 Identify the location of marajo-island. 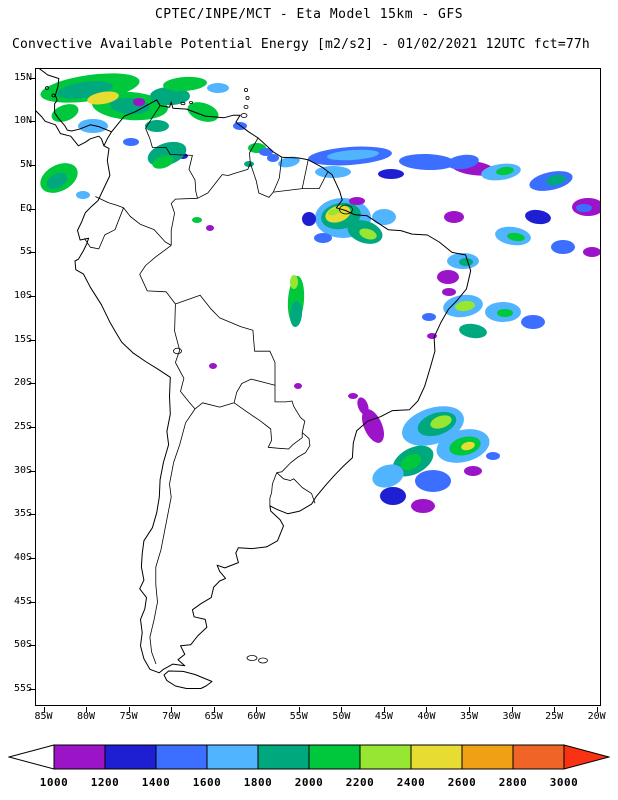
(346, 209).